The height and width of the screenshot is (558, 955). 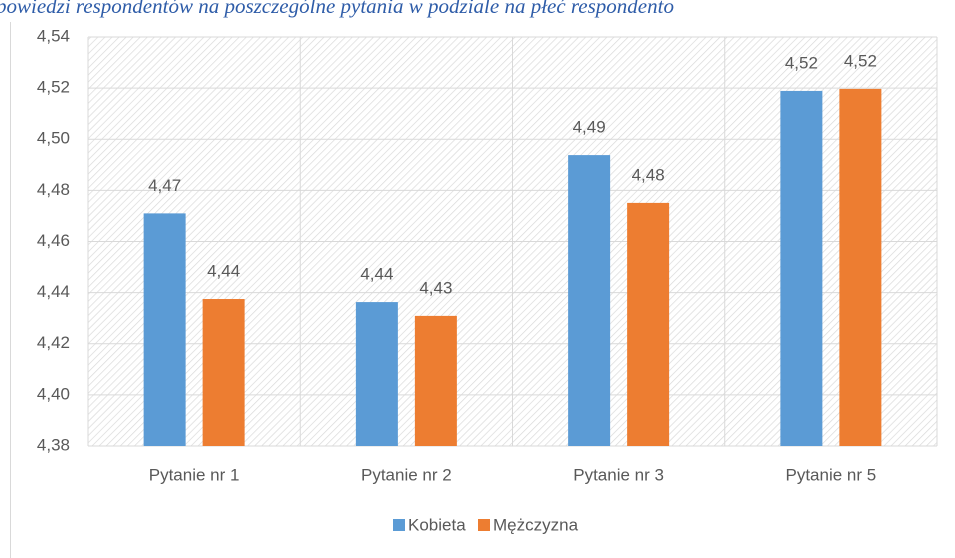 What do you see at coordinates (53, 240) in the screenshot?
I see `y-tick-label: 4,46` at bounding box center [53, 240].